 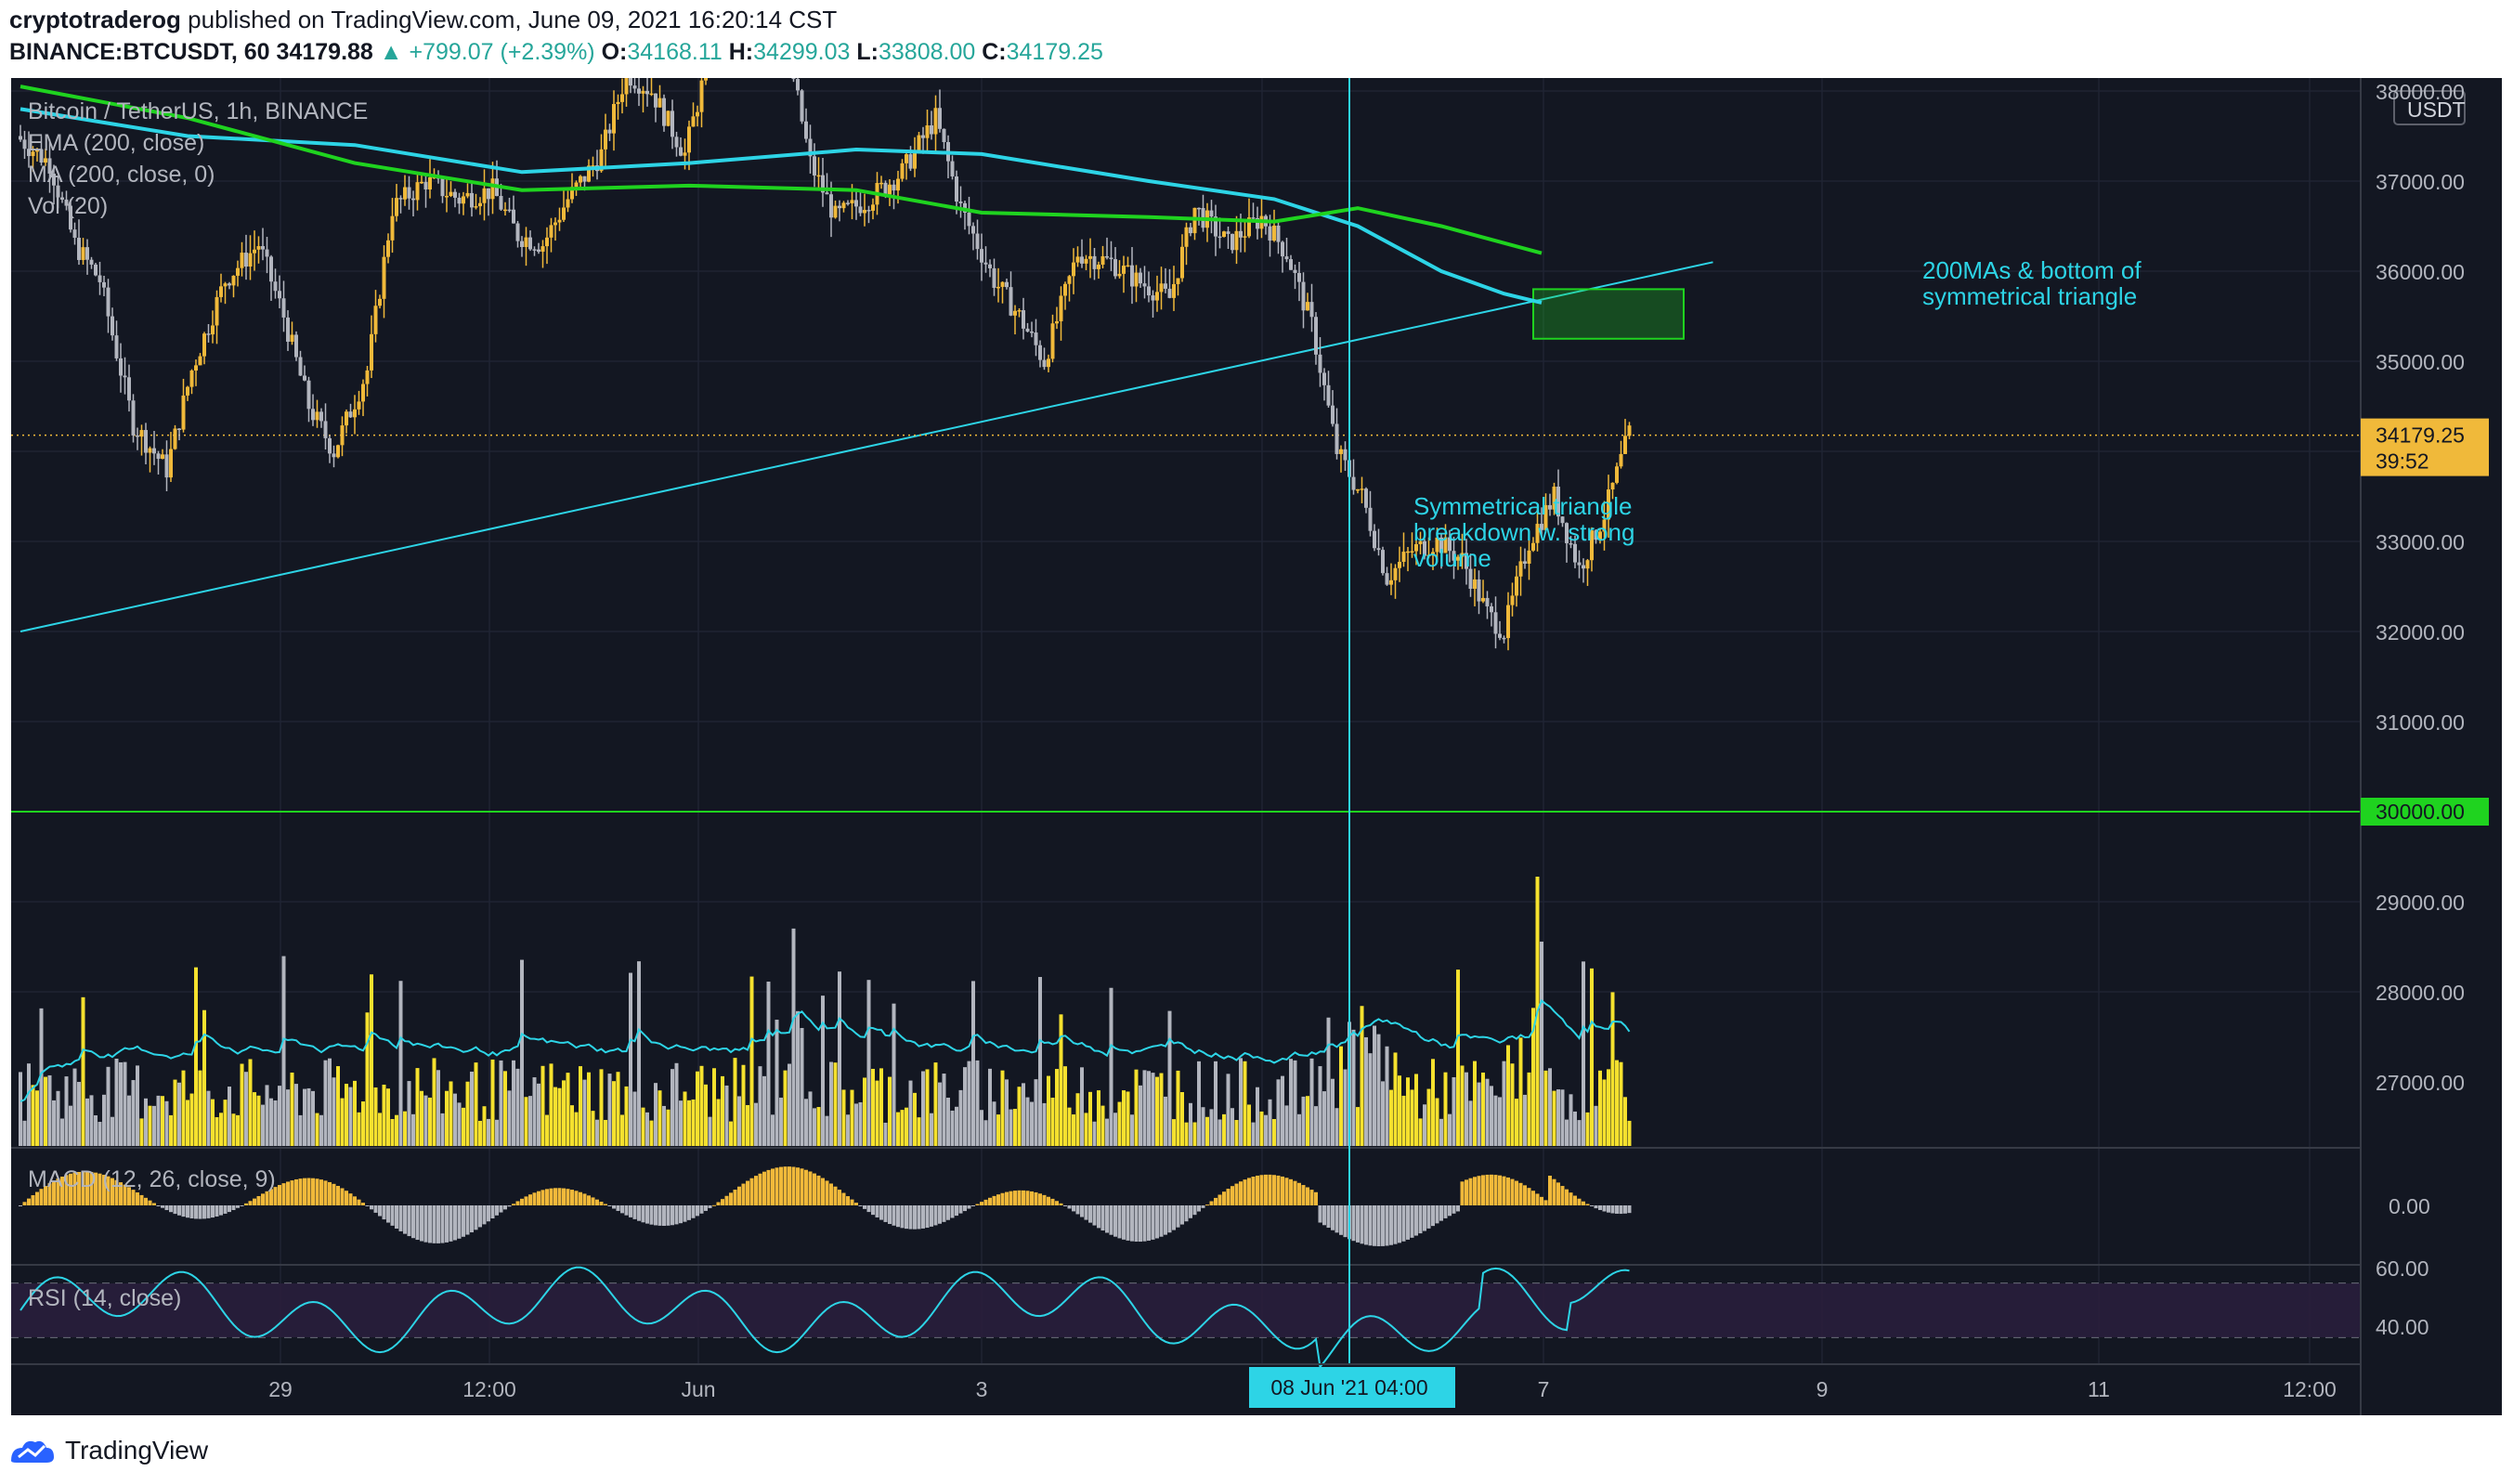 What do you see at coordinates (2032, 270) in the screenshot?
I see `note-200ma-line: 200MAs & bottom of` at bounding box center [2032, 270].